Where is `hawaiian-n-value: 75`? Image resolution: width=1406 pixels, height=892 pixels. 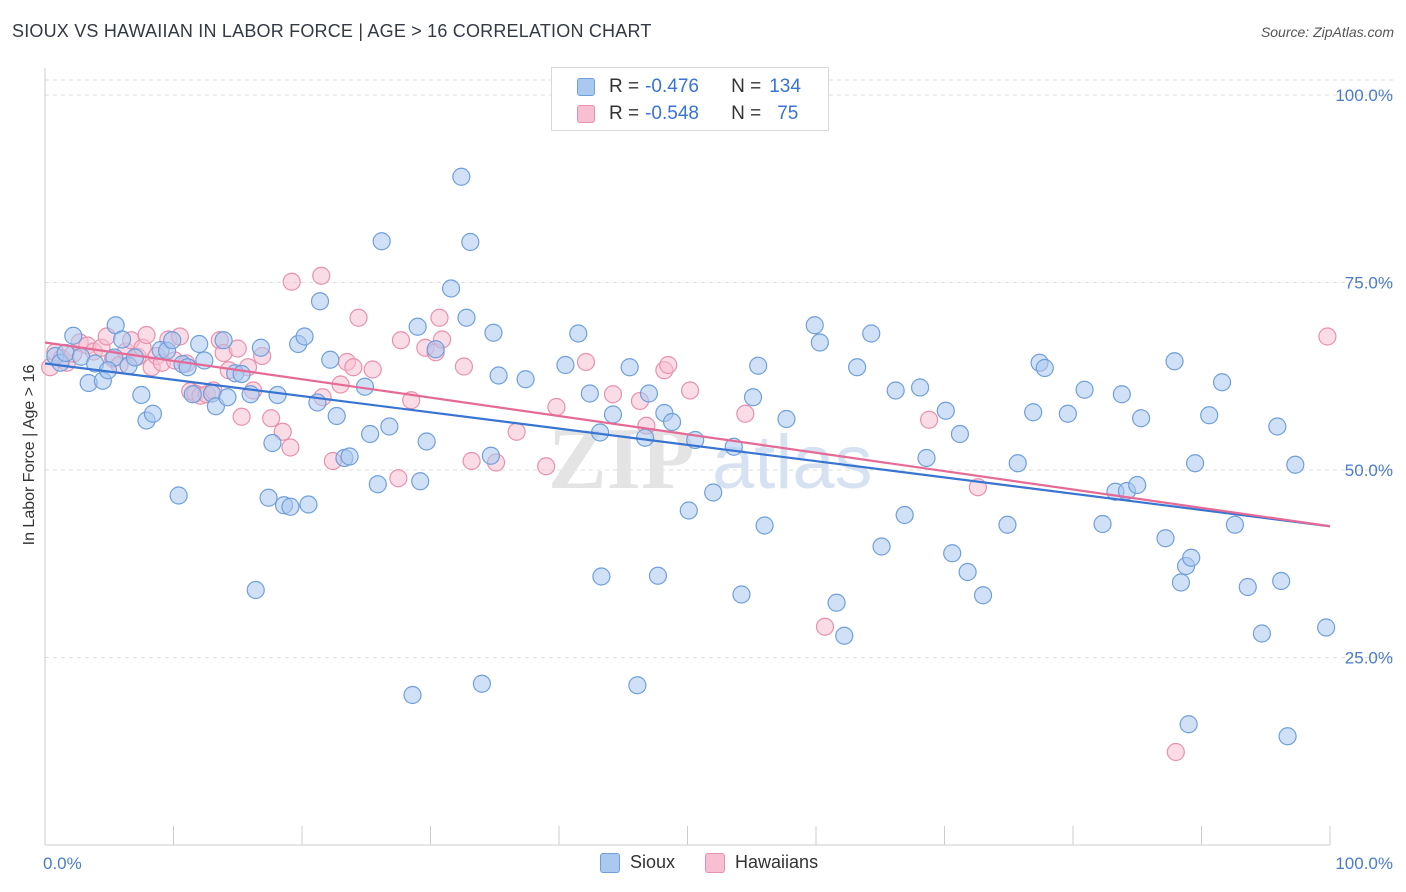 hawaiian-n-value: 75 is located at coordinates (788, 113).